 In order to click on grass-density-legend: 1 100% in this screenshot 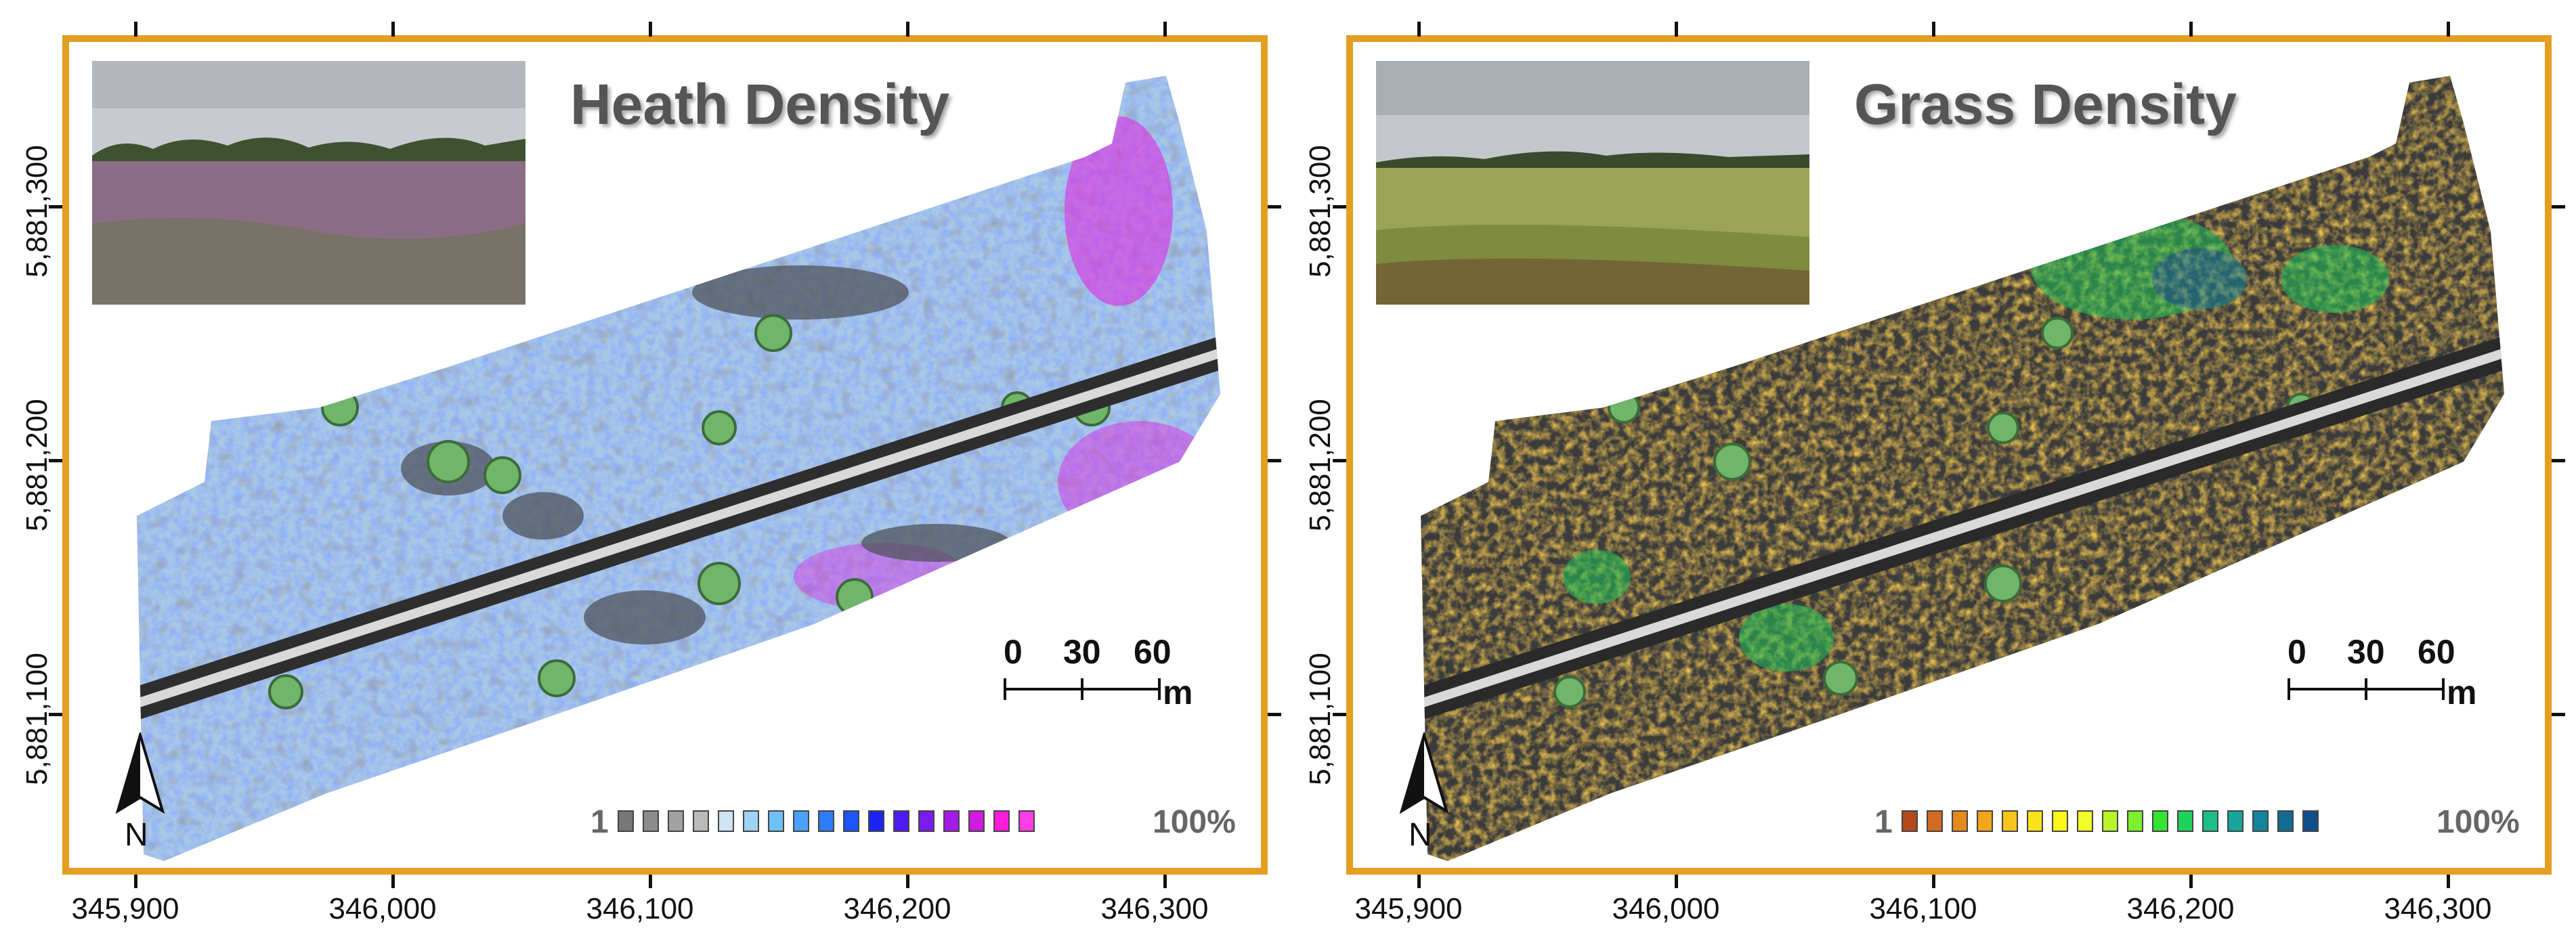, I will do `click(2206, 824)`.